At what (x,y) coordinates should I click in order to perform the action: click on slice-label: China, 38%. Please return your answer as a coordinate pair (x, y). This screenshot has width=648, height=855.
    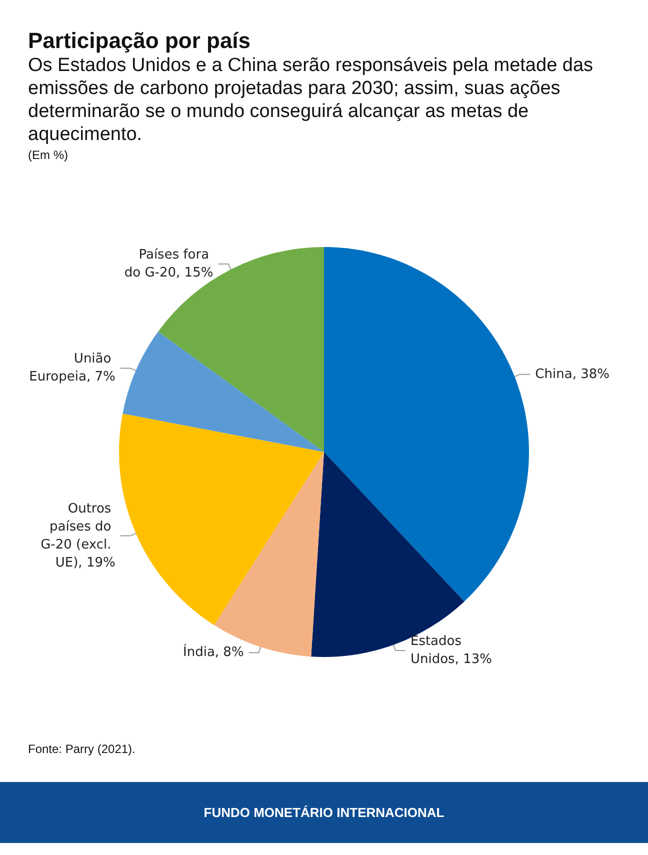
    Looking at the image, I should click on (572, 374).